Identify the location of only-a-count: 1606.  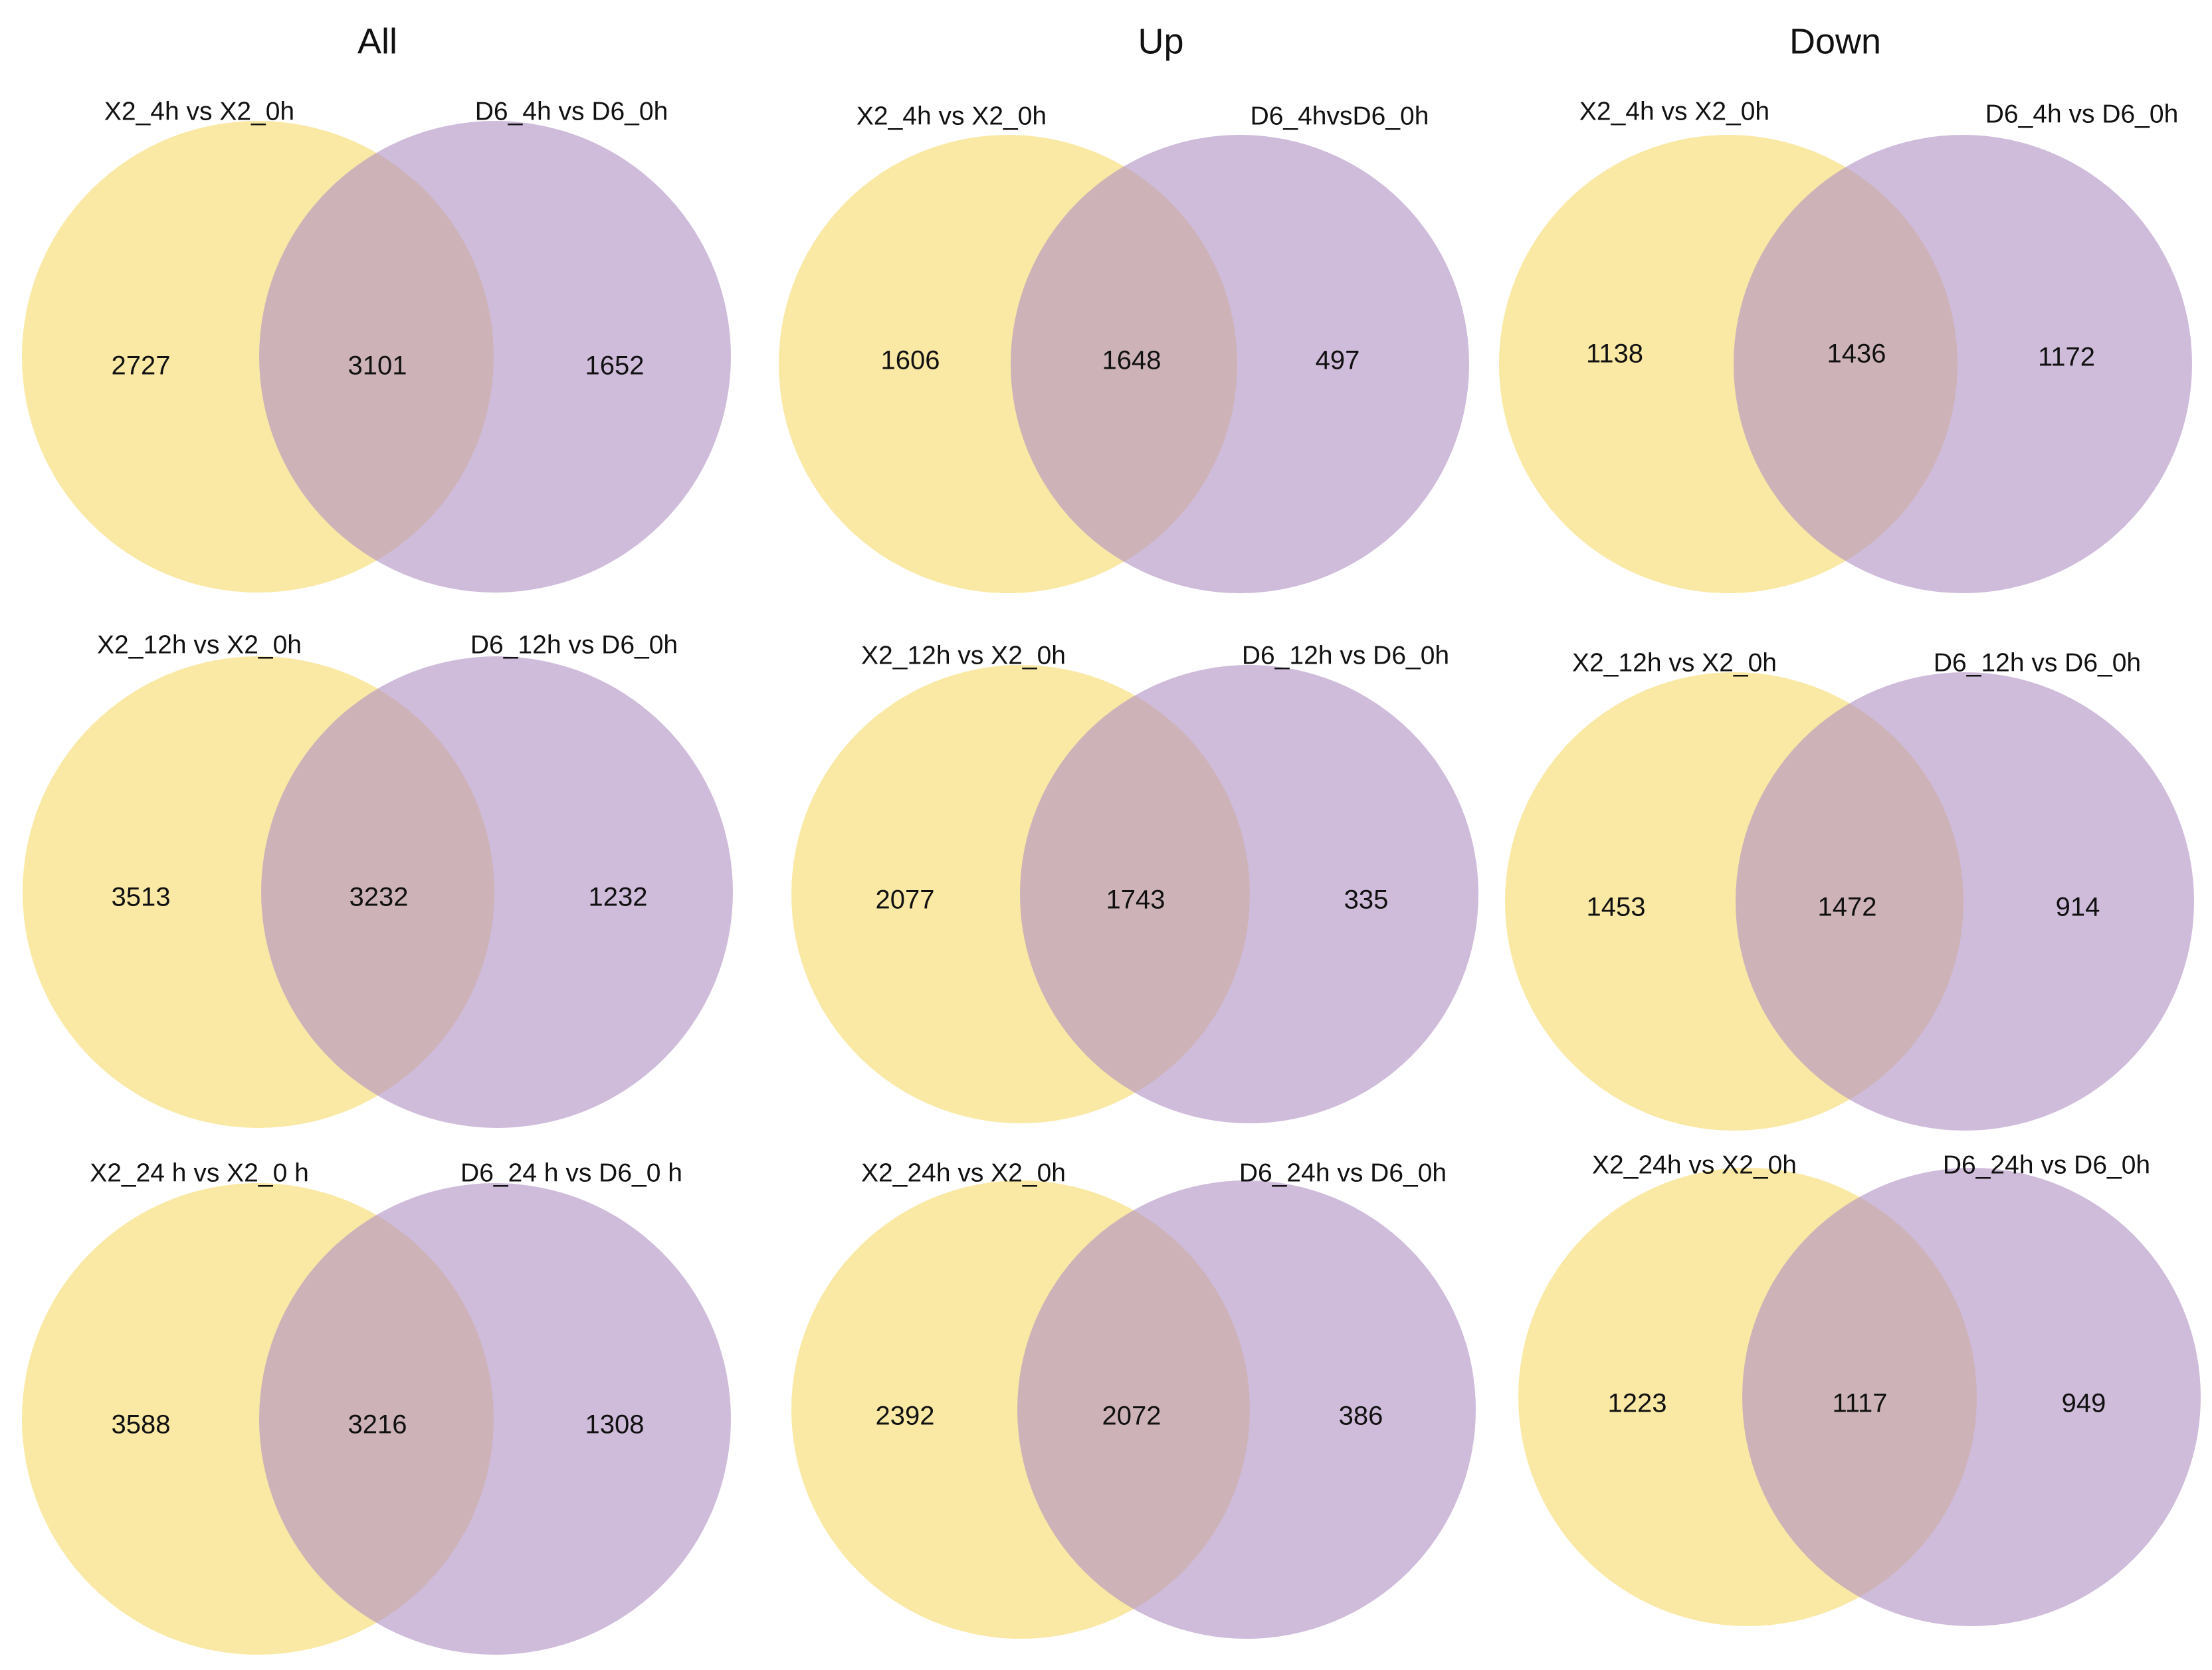
(910, 360).